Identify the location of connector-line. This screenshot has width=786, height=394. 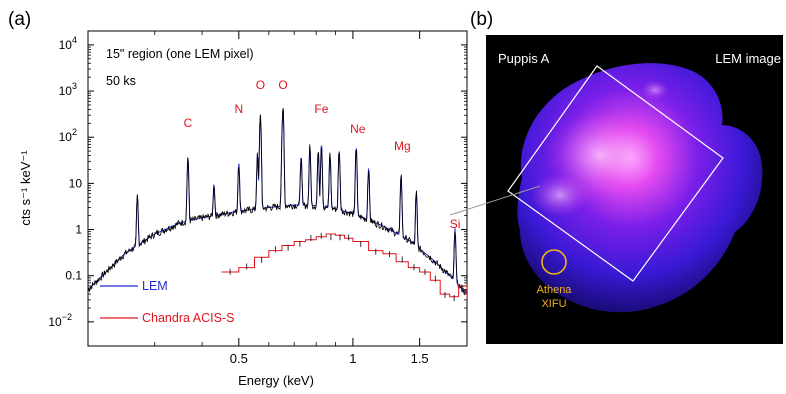
(495, 200).